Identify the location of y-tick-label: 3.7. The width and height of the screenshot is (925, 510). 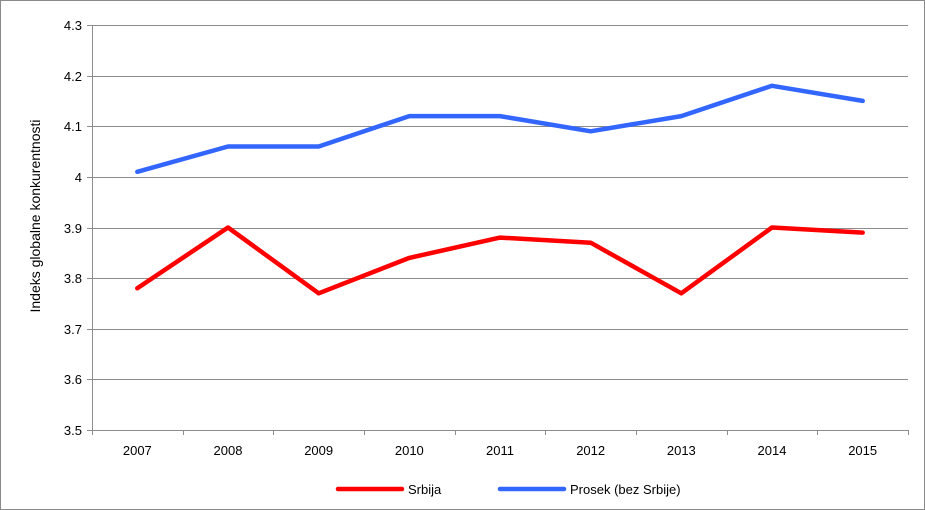
(73, 329).